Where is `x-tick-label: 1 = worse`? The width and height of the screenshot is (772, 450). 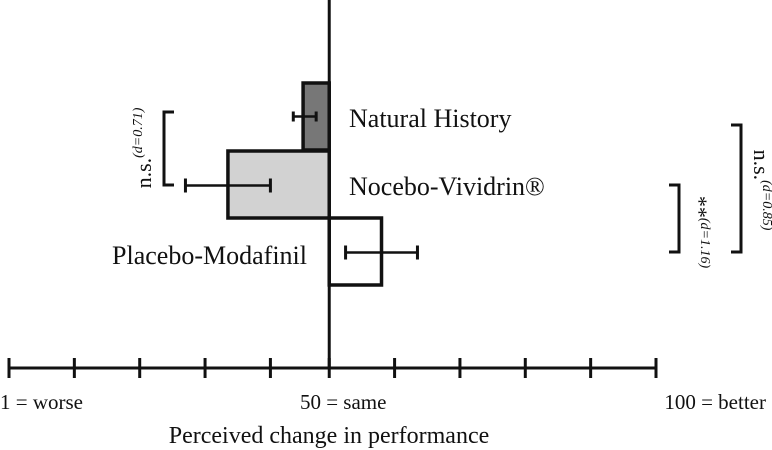 x-tick-label: 1 = worse is located at coordinates (41, 402).